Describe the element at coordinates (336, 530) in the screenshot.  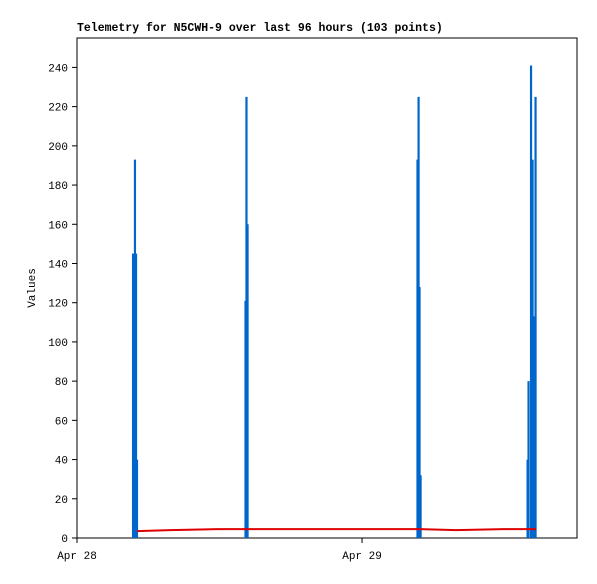
I see `series-line` at that location.